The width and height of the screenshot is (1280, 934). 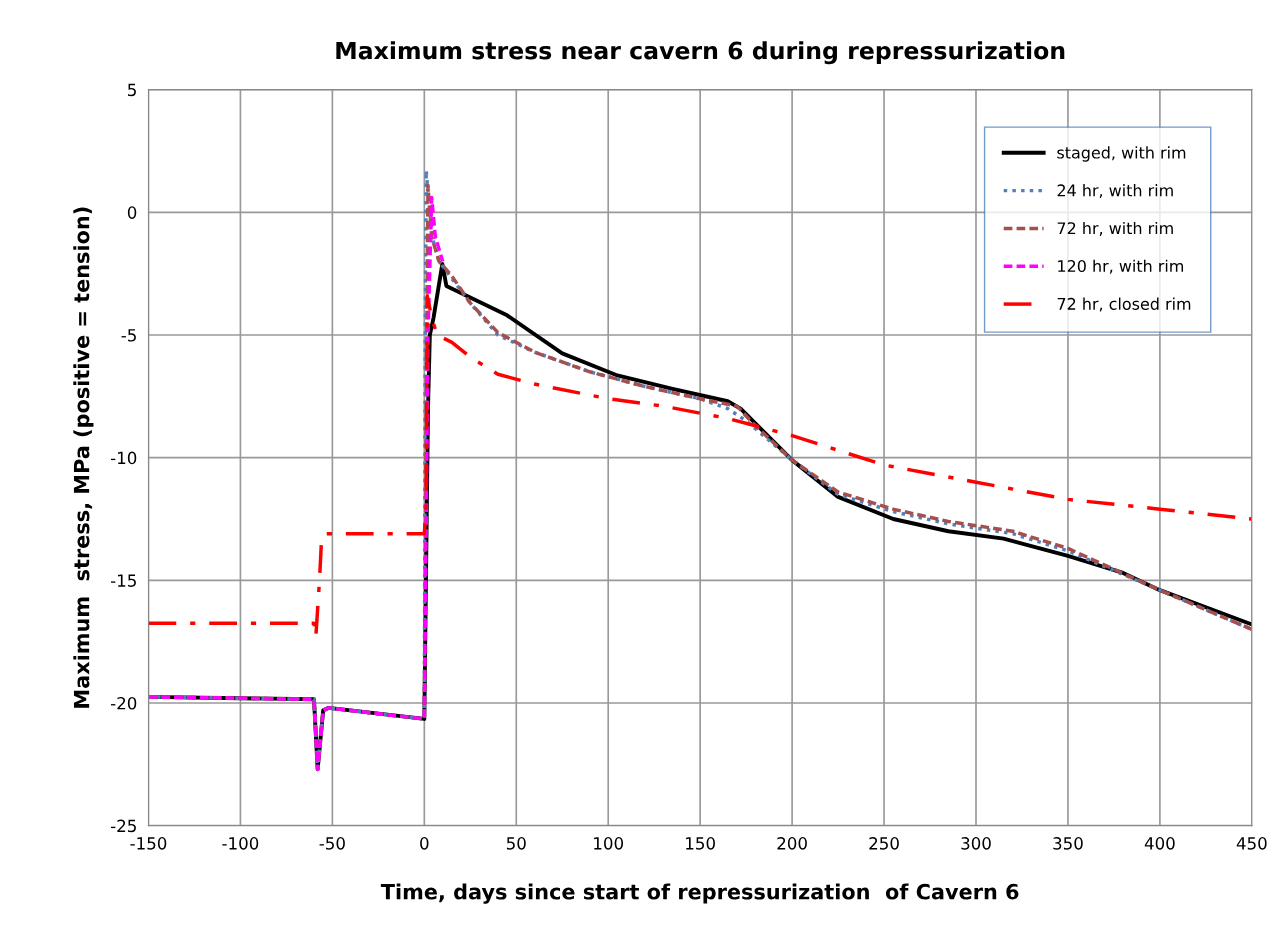 What do you see at coordinates (332, 843) in the screenshot?
I see `x-tick-label: -50` at bounding box center [332, 843].